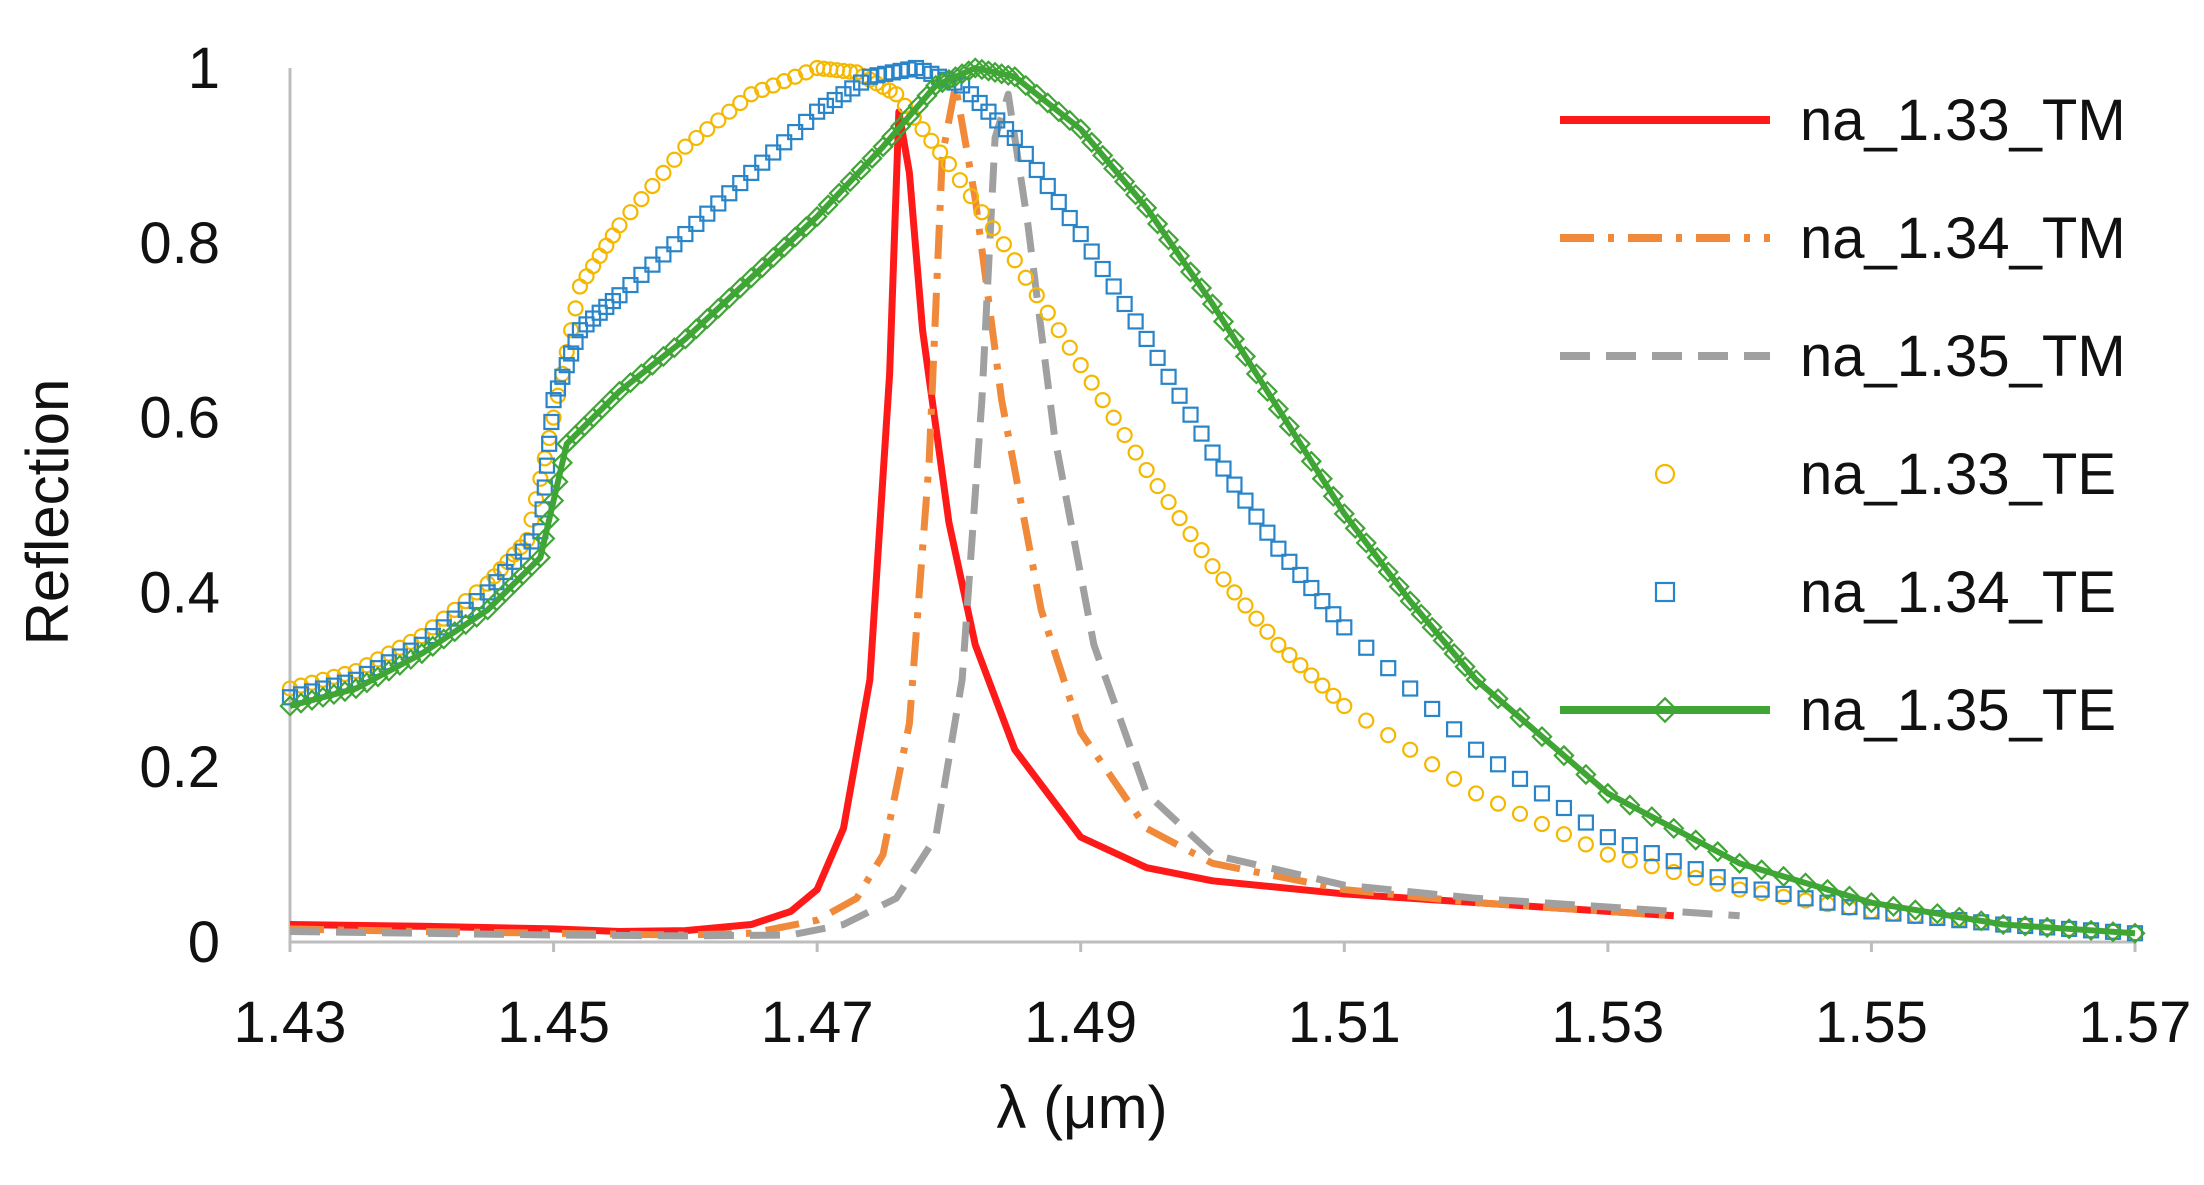 The height and width of the screenshot is (1185, 2204). What do you see at coordinates (553, 1022) in the screenshot?
I see `x-tick-label: 1.45` at bounding box center [553, 1022].